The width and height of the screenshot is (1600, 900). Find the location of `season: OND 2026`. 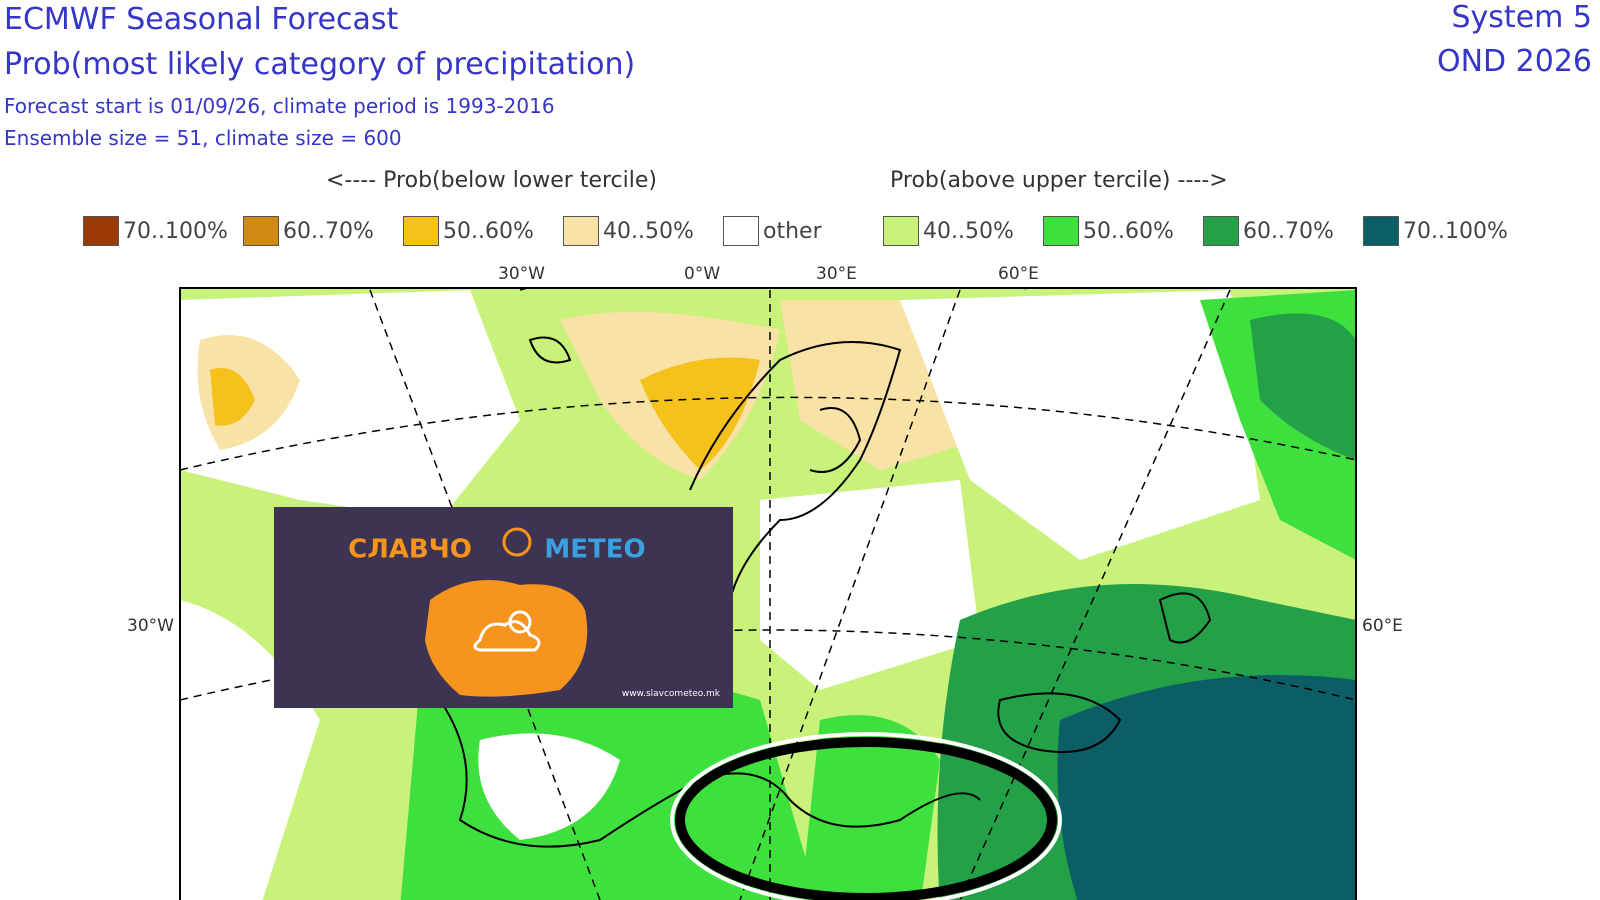

season: OND 2026 is located at coordinates (1514, 61).